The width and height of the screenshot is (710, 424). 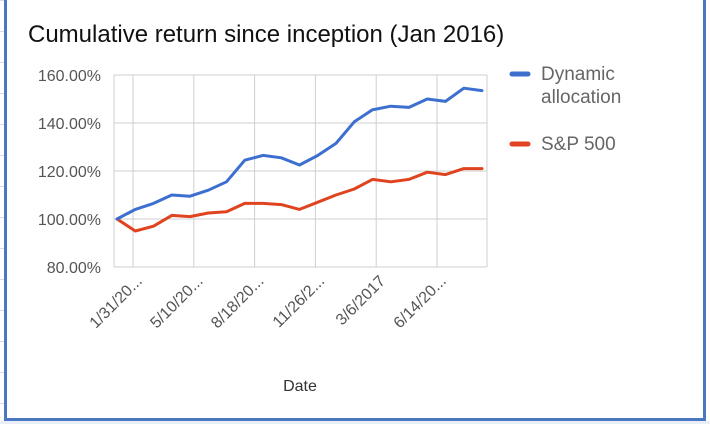 I want to click on x-tick-label: 3/6/2017, so click(x=361, y=301).